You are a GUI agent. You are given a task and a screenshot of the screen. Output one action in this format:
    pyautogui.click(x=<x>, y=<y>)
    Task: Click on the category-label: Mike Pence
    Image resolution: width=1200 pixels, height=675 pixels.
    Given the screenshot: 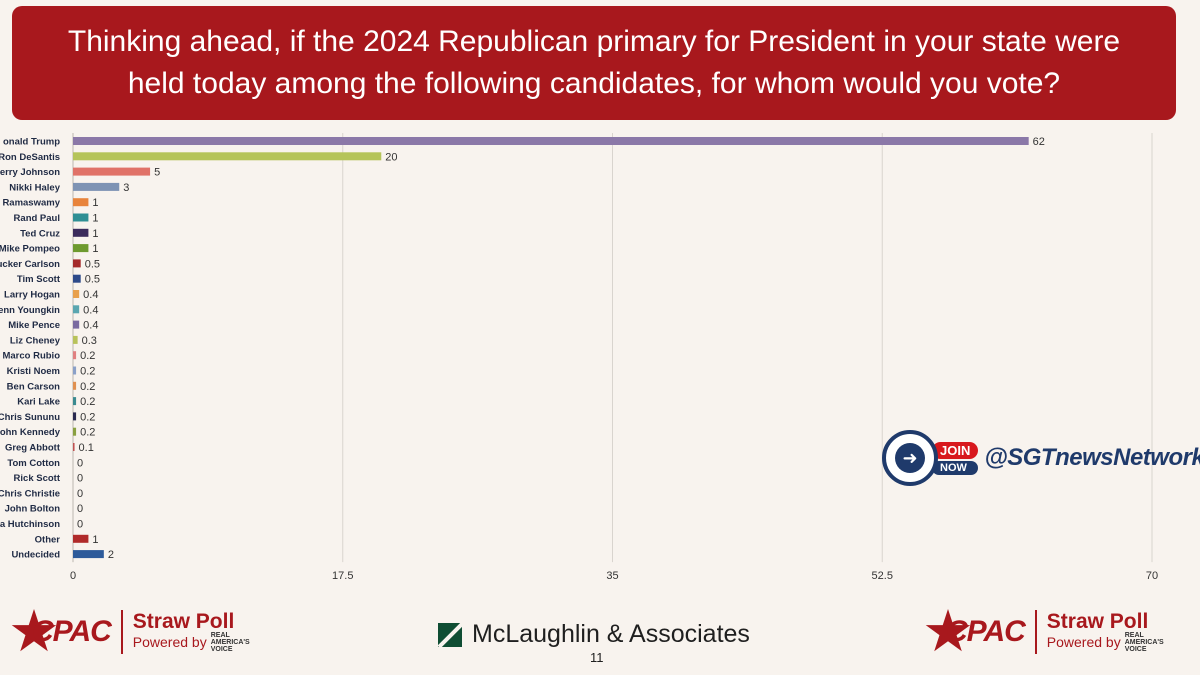 What is the action you would take?
    pyautogui.click(x=34, y=325)
    